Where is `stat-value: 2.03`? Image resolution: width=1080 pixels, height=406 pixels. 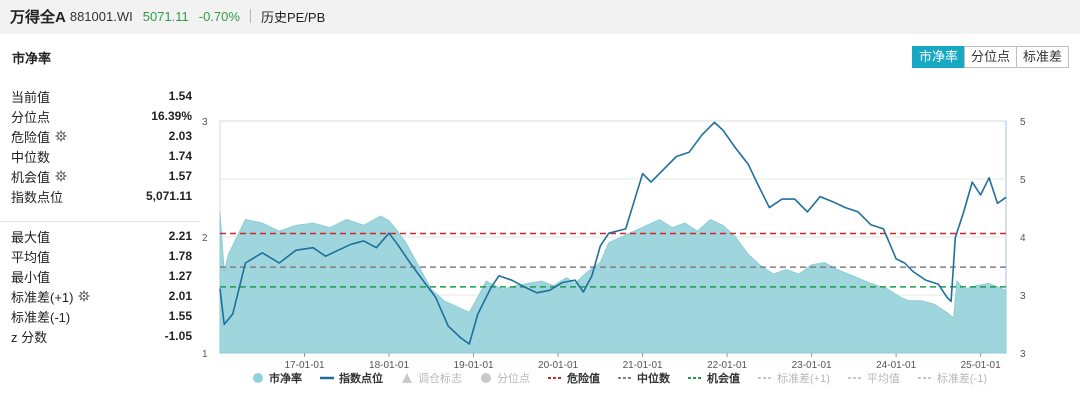 stat-value: 2.03 is located at coordinates (180, 136).